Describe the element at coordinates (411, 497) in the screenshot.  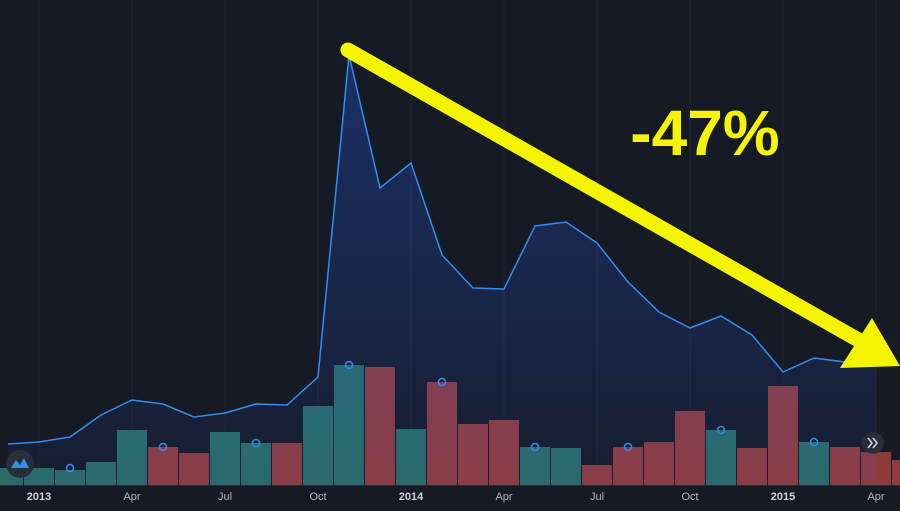
I see `x-tick-label: 2014` at that location.